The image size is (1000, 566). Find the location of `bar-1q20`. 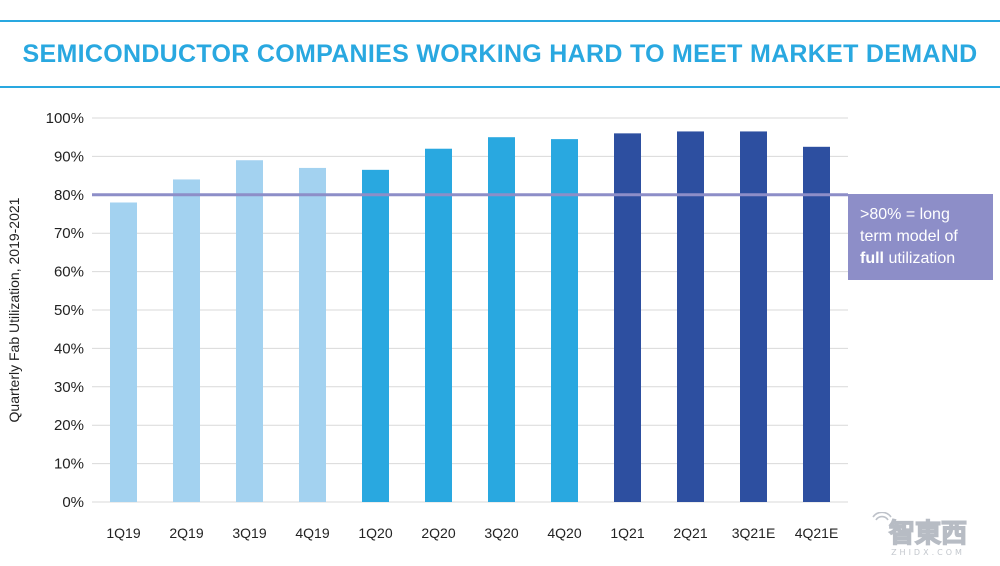

bar-1q20 is located at coordinates (375, 335).